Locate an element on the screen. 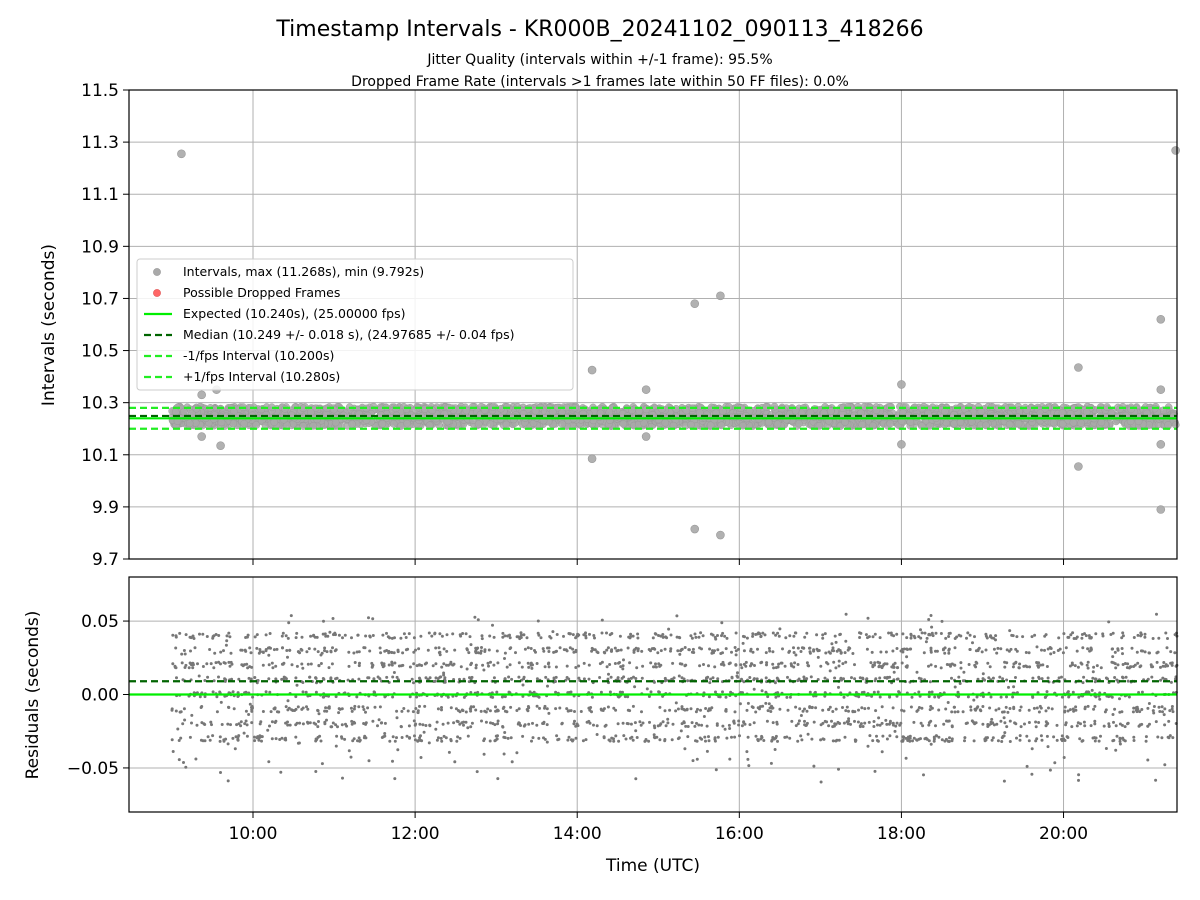 The height and width of the screenshot is (900, 1200). interval-outlier-point is located at coordinates (201, 436).